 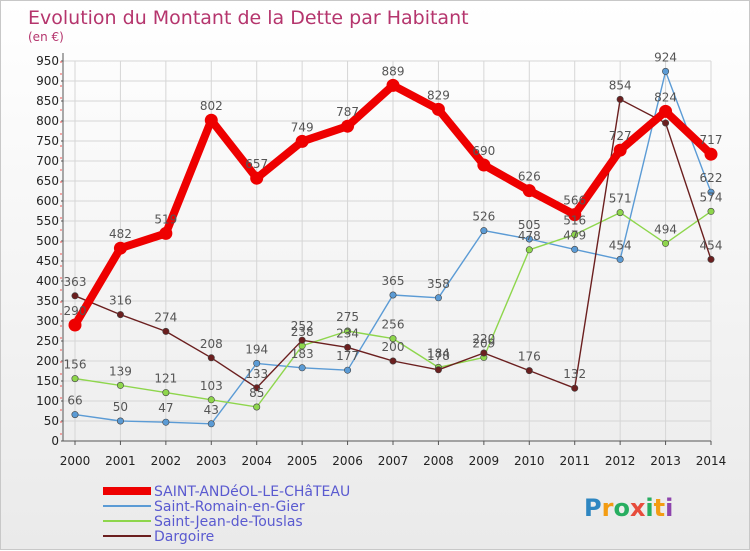 I want to click on data-label: 209, so click(x=483, y=343).